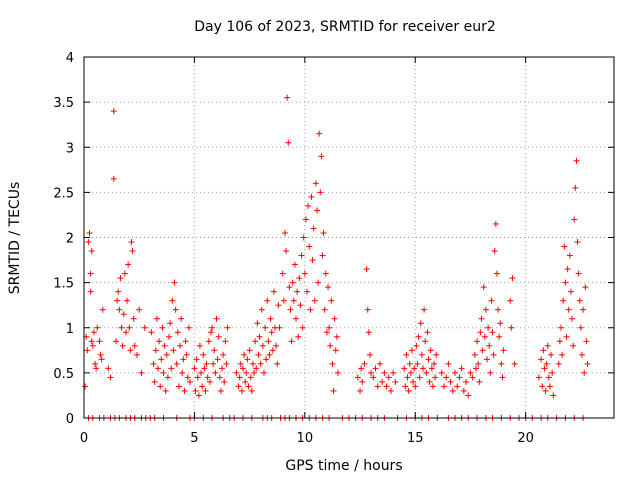 This screenshot has width=640, height=480. I want to click on y-tick-label: 0, so click(70, 419).